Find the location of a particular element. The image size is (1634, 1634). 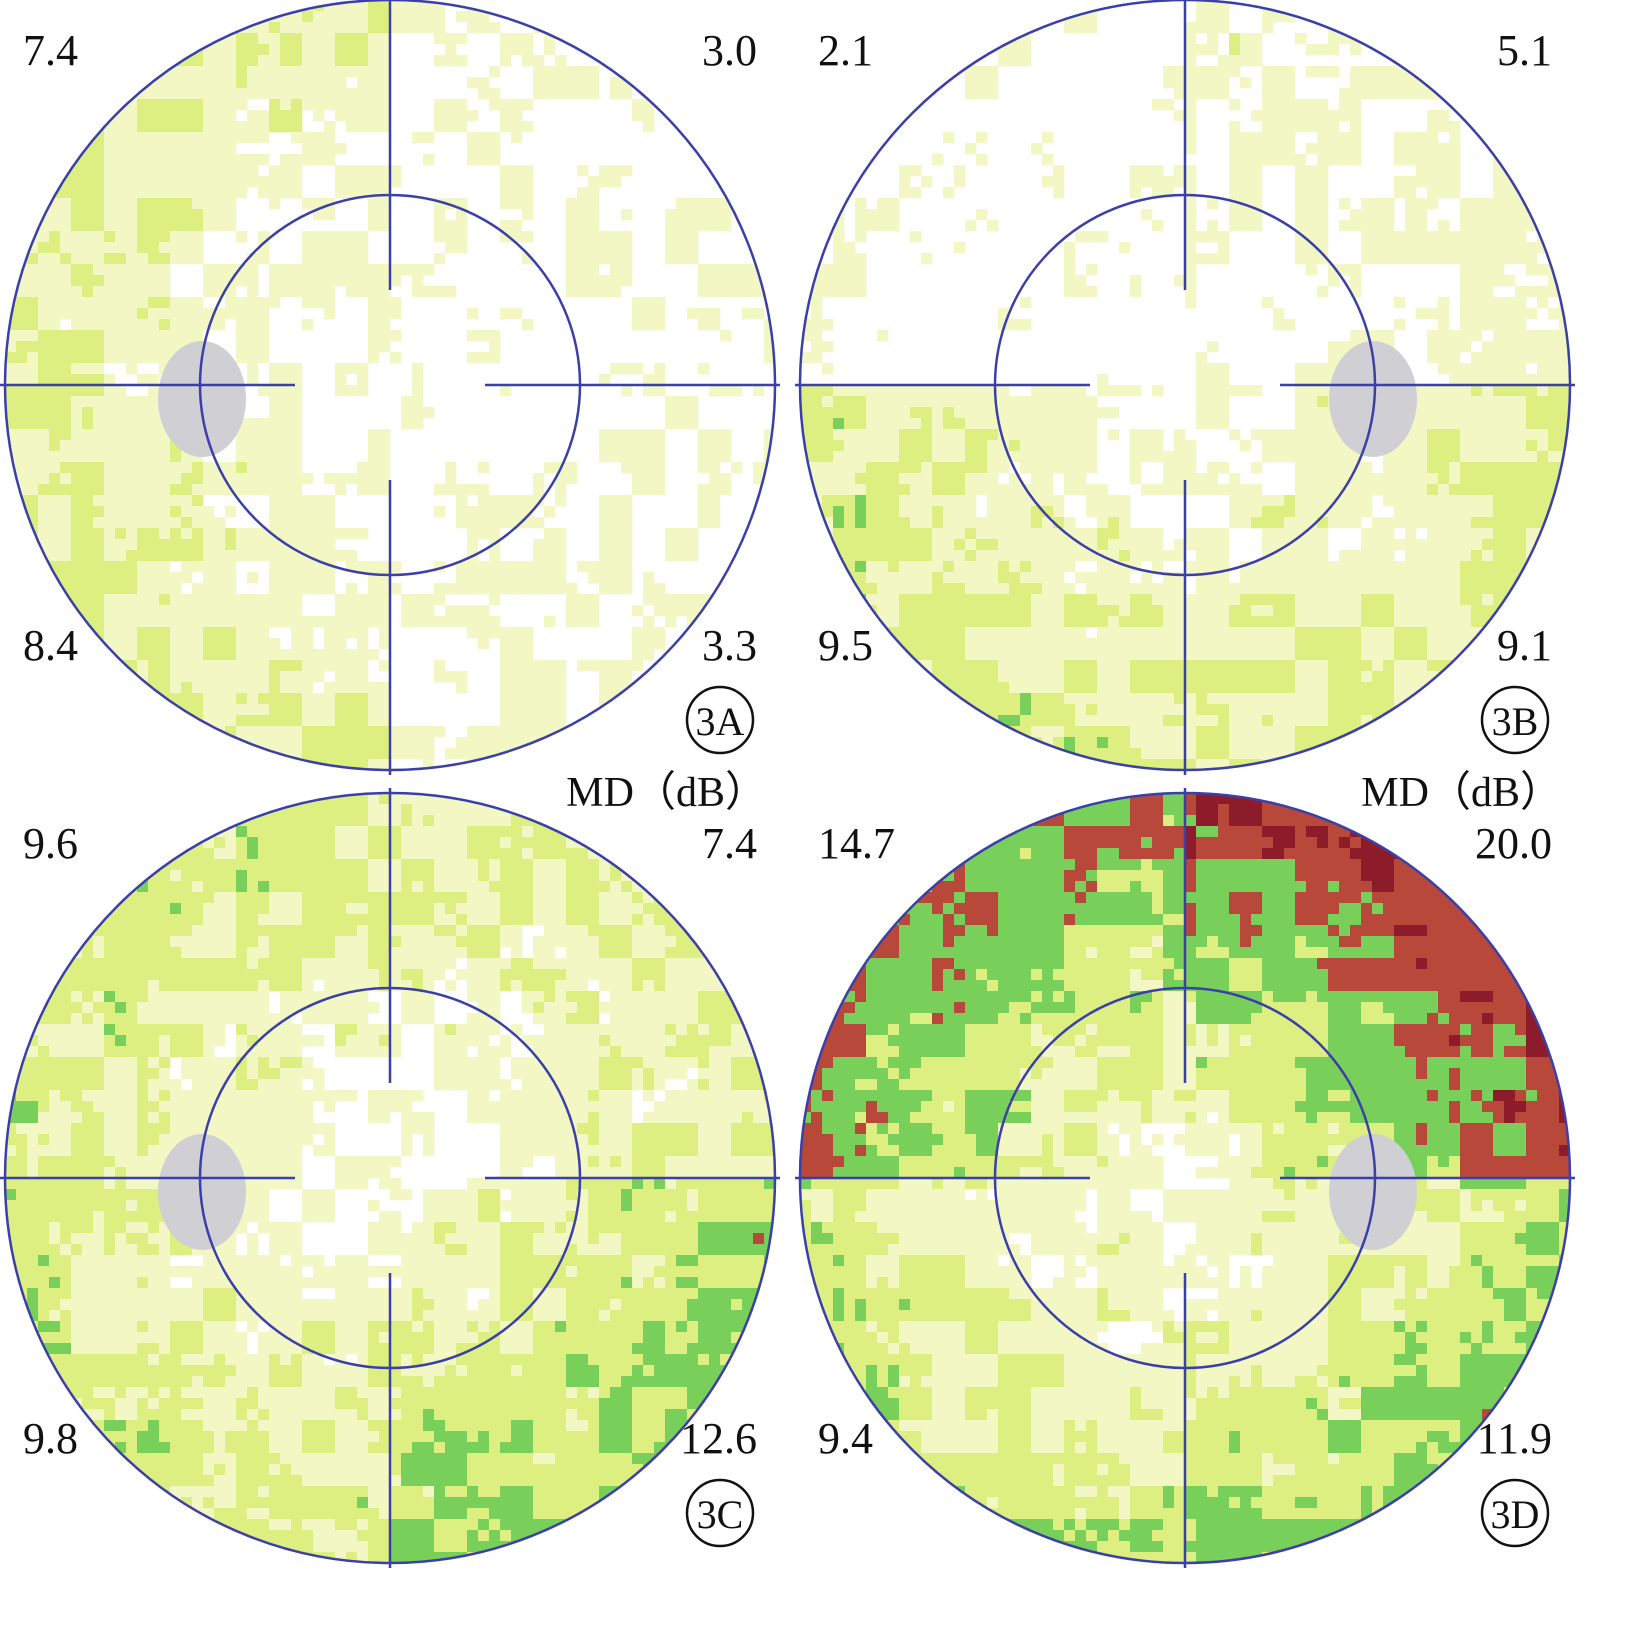

md-value-br: 11.9 is located at coordinates (1514, 1438).